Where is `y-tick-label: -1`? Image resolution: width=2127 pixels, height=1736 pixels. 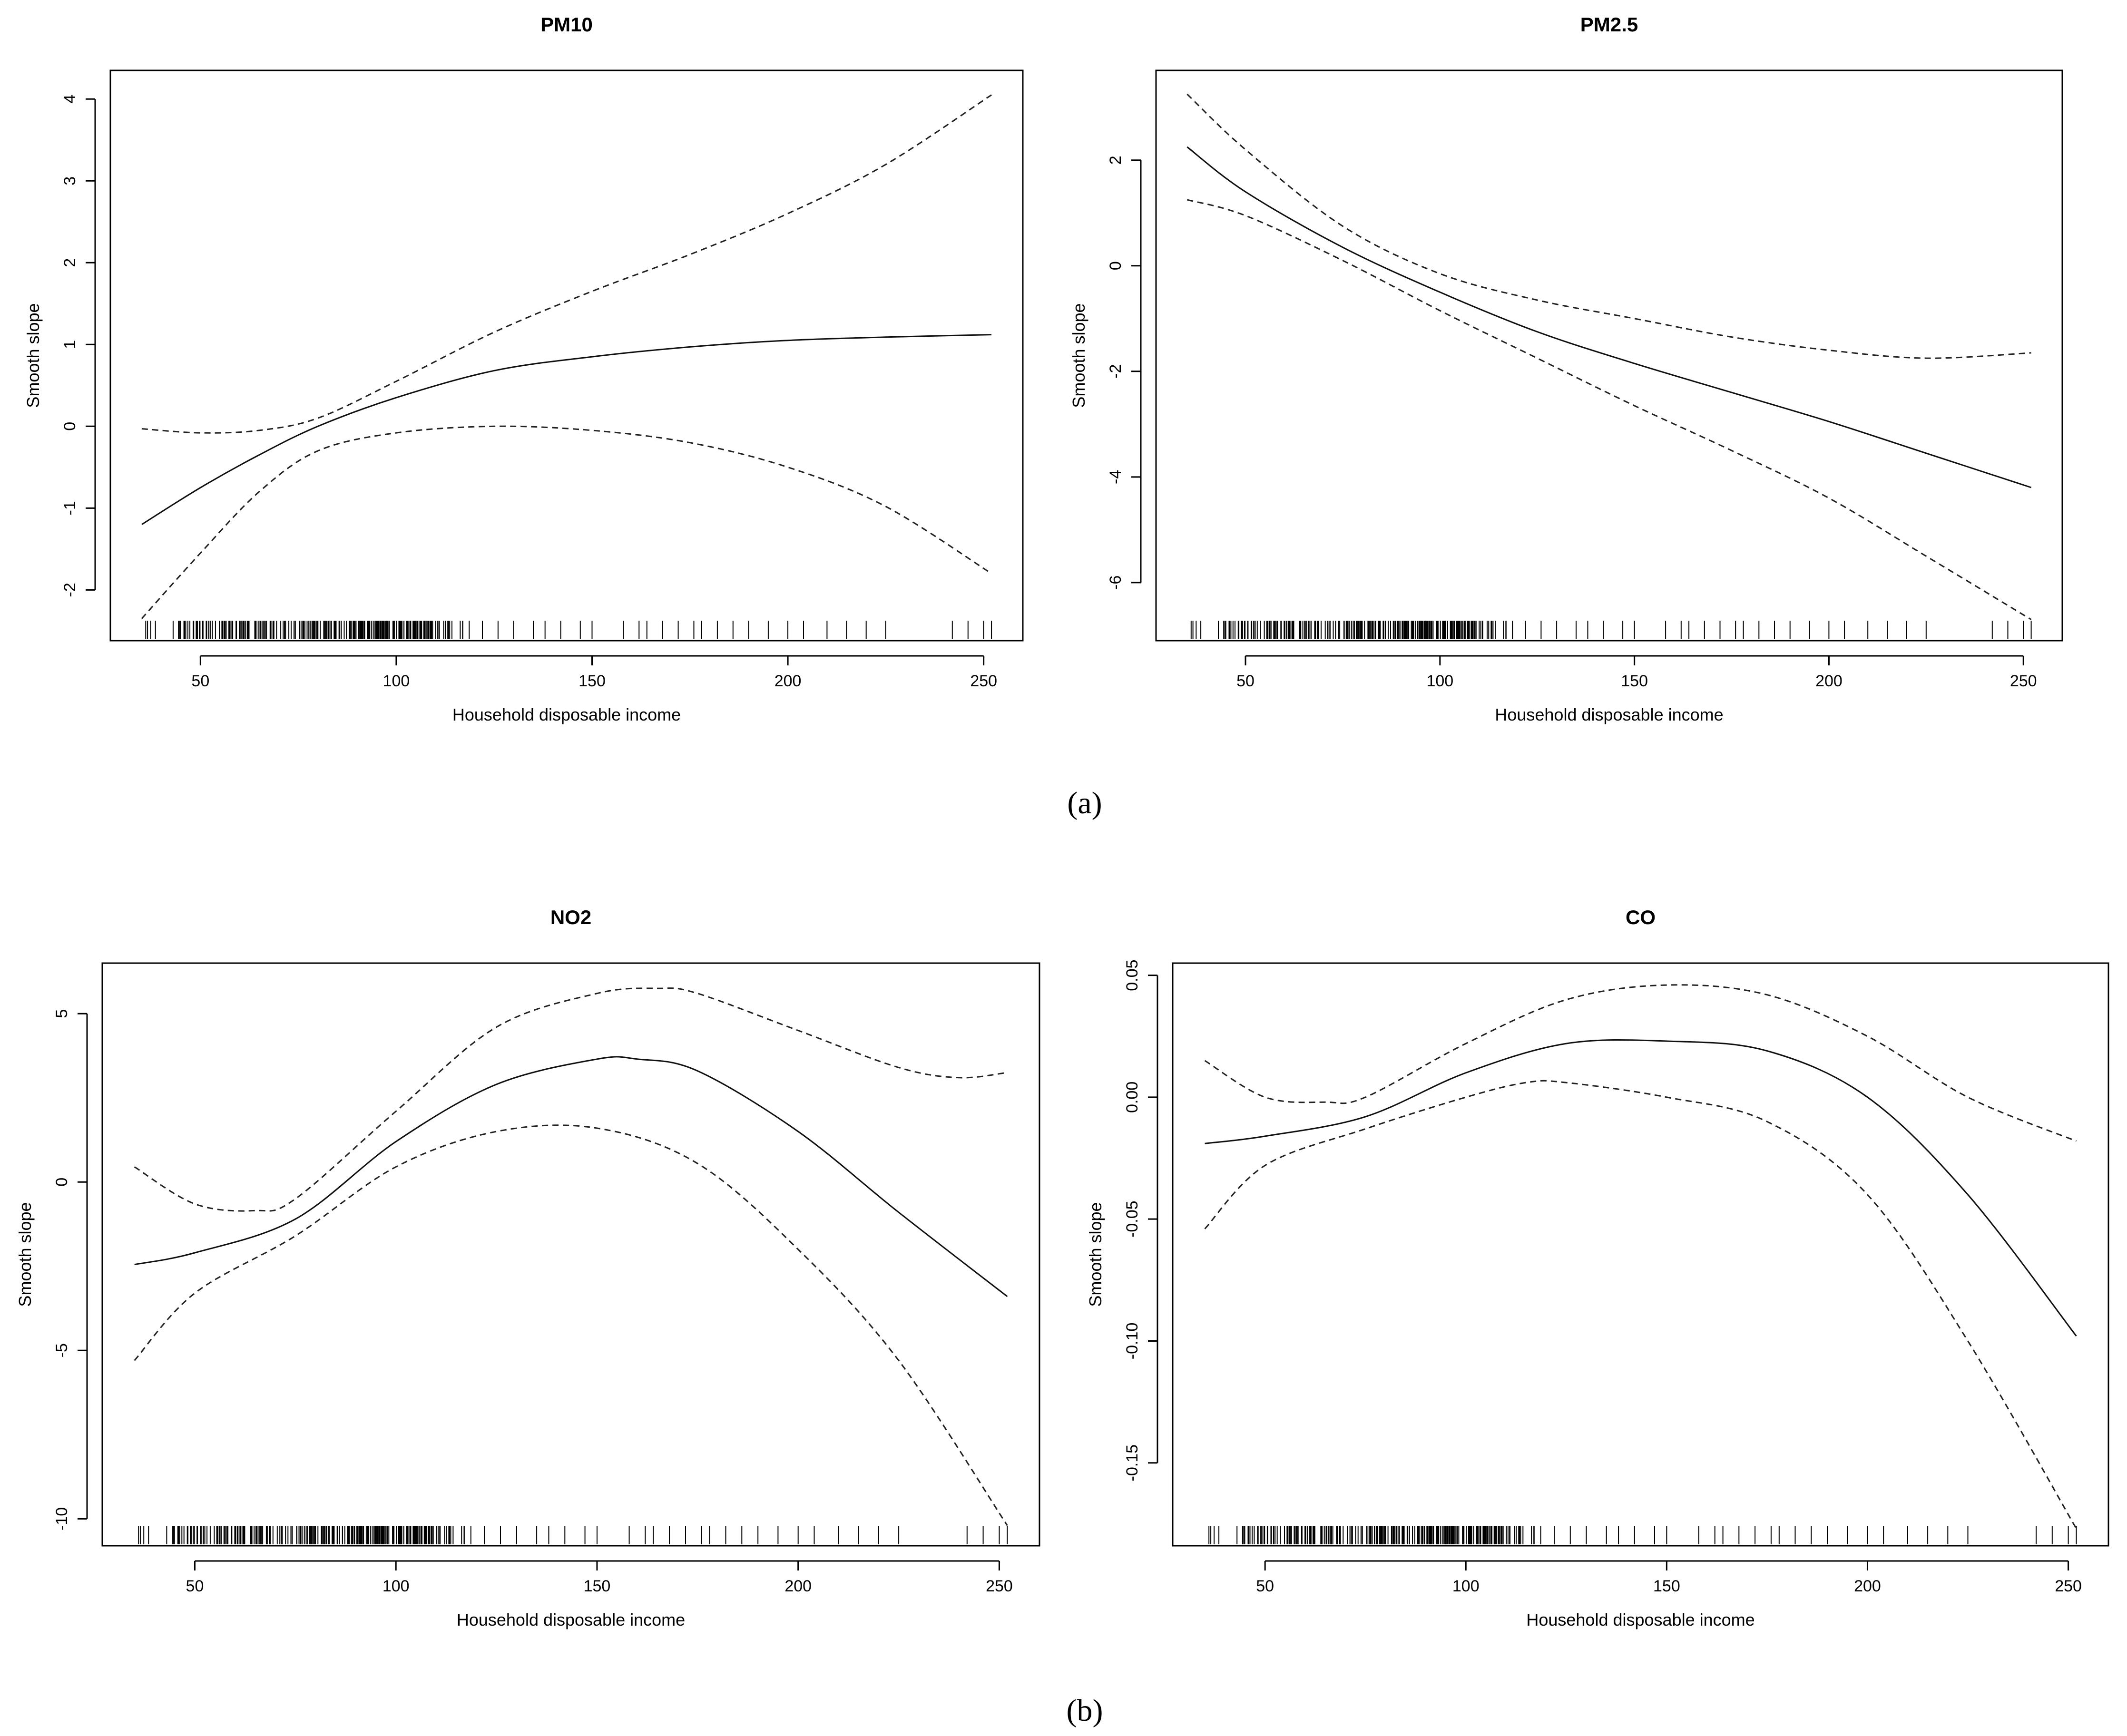
y-tick-label: -1 is located at coordinates (70, 508).